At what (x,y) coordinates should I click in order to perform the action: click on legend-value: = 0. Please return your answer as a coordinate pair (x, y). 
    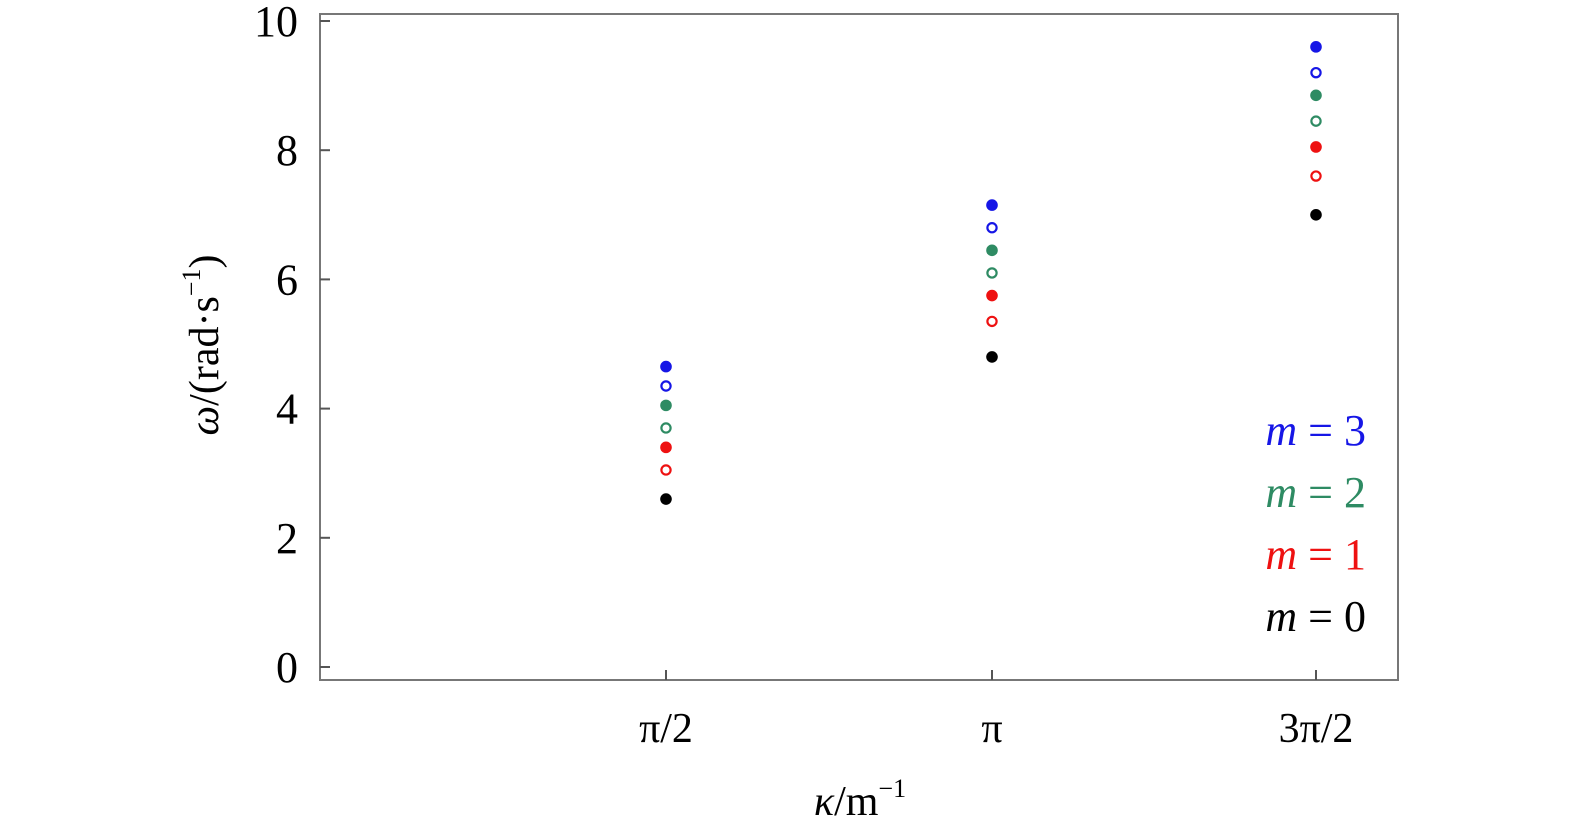
    Looking at the image, I should click on (1331, 616).